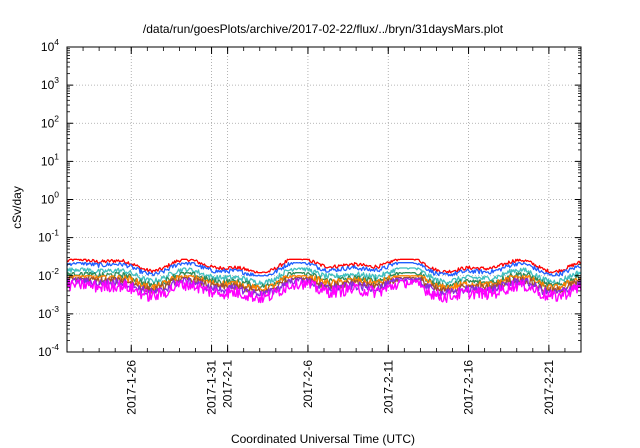  I want to click on y-axis-label: cSv/day, so click(17, 207).